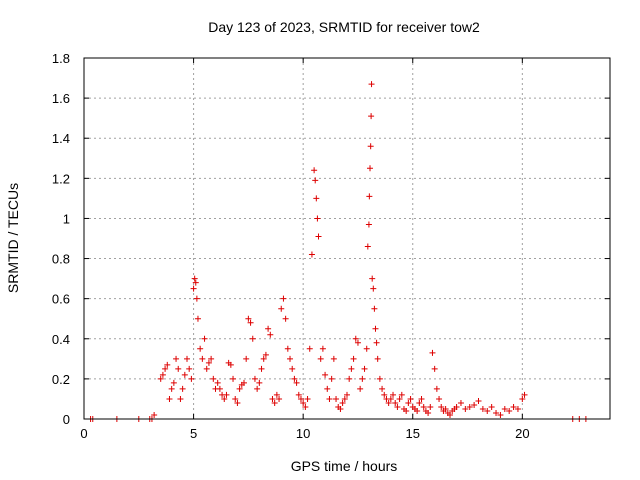 This screenshot has height=480, width=640. I want to click on x-tick-label: 20, so click(522, 433).